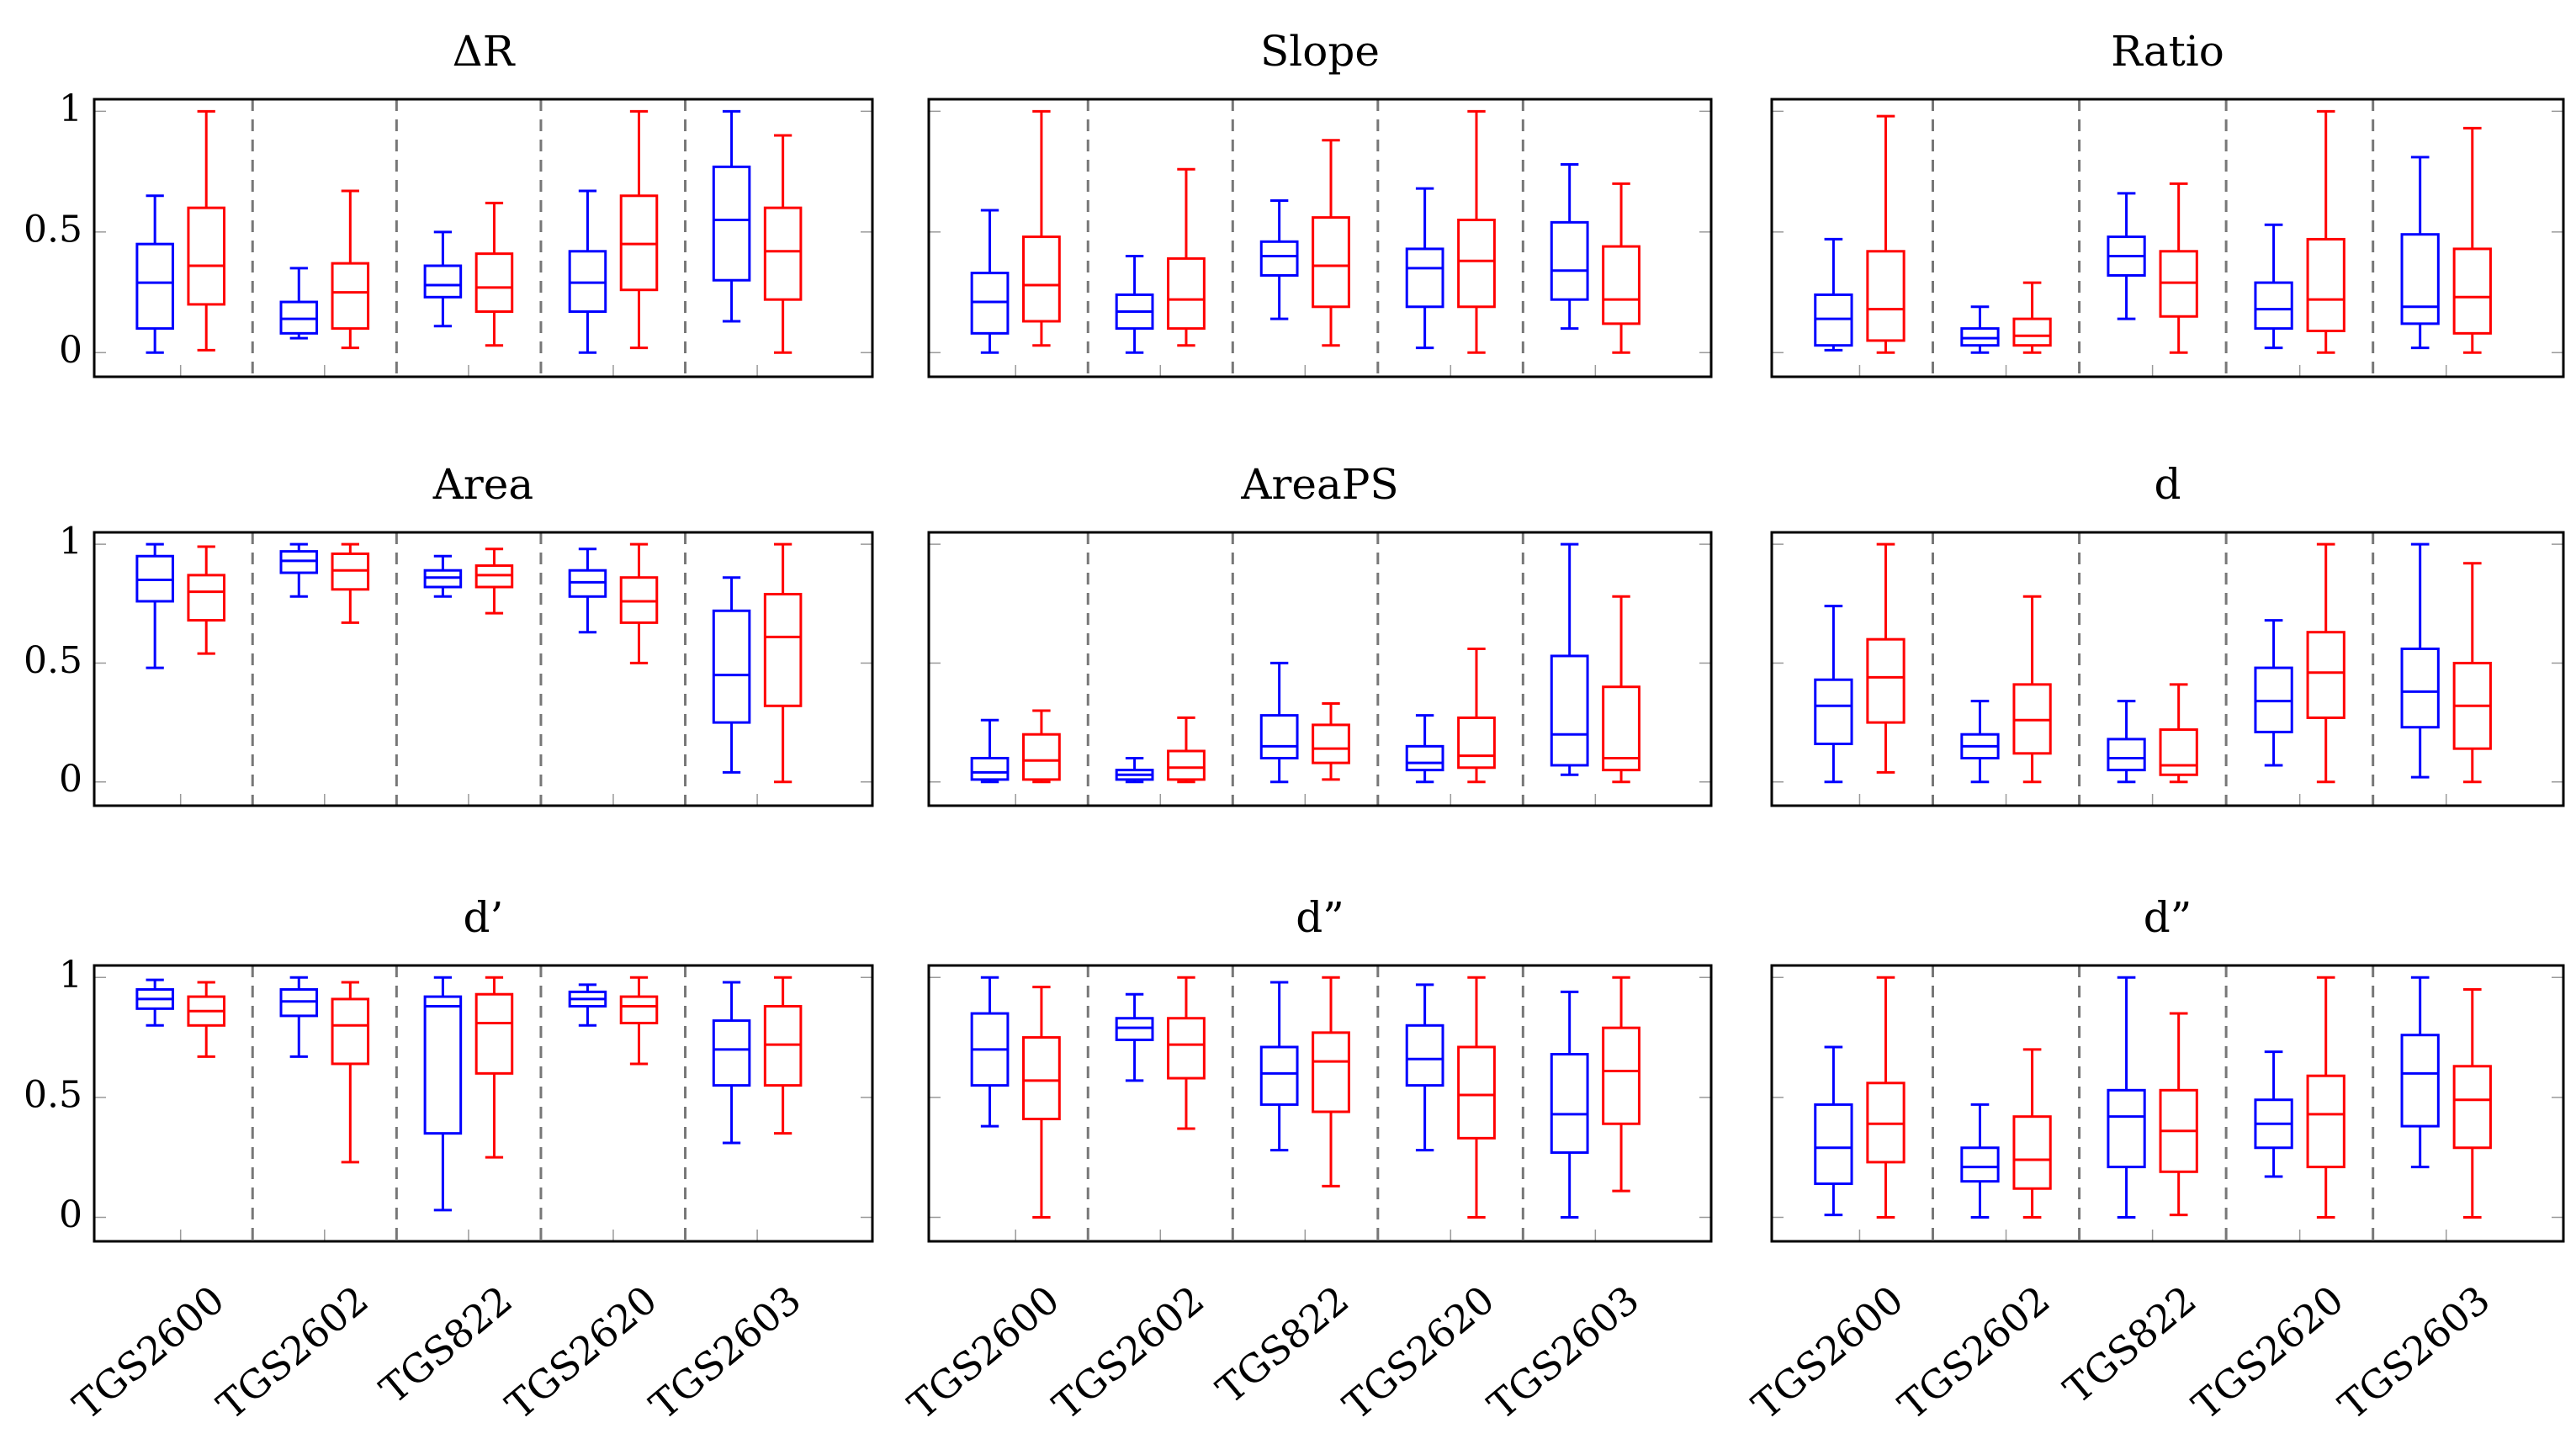 This screenshot has height=1444, width=2576. What do you see at coordinates (70, 1214) in the screenshot?
I see `y-tick-label: 0` at bounding box center [70, 1214].